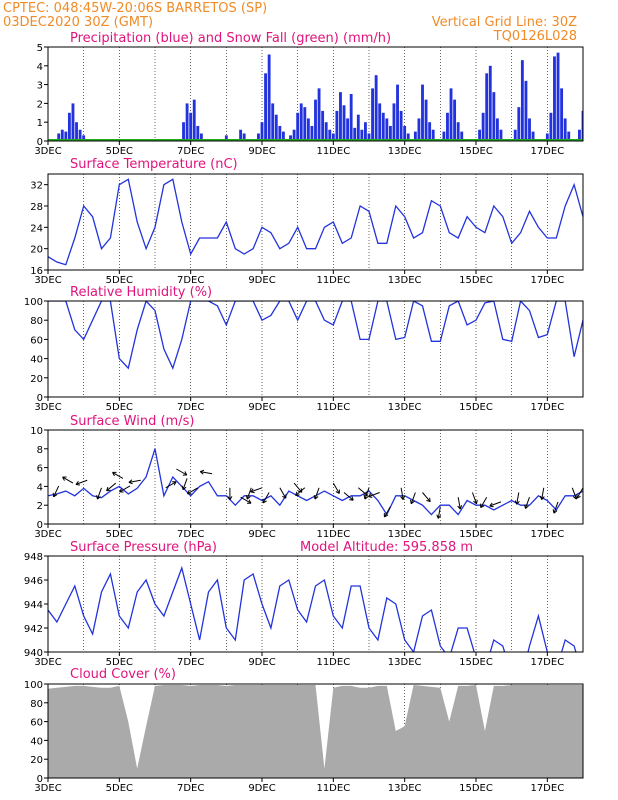  What do you see at coordinates (36, 250) in the screenshot?
I see `temperature-ytick-label: 20` at bounding box center [36, 250].